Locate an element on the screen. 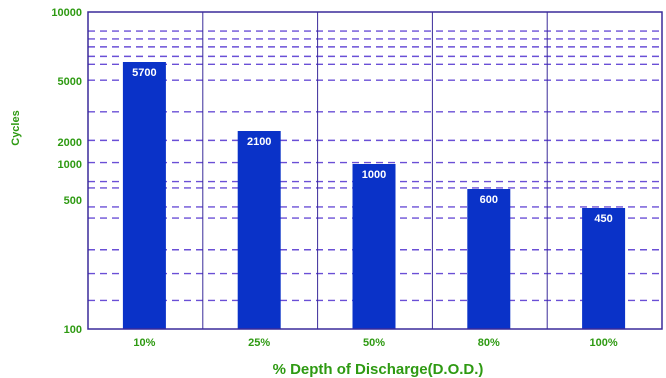 Image resolution: width=666 pixels, height=378 pixels. x-tick-label: 25% is located at coordinates (259, 343).